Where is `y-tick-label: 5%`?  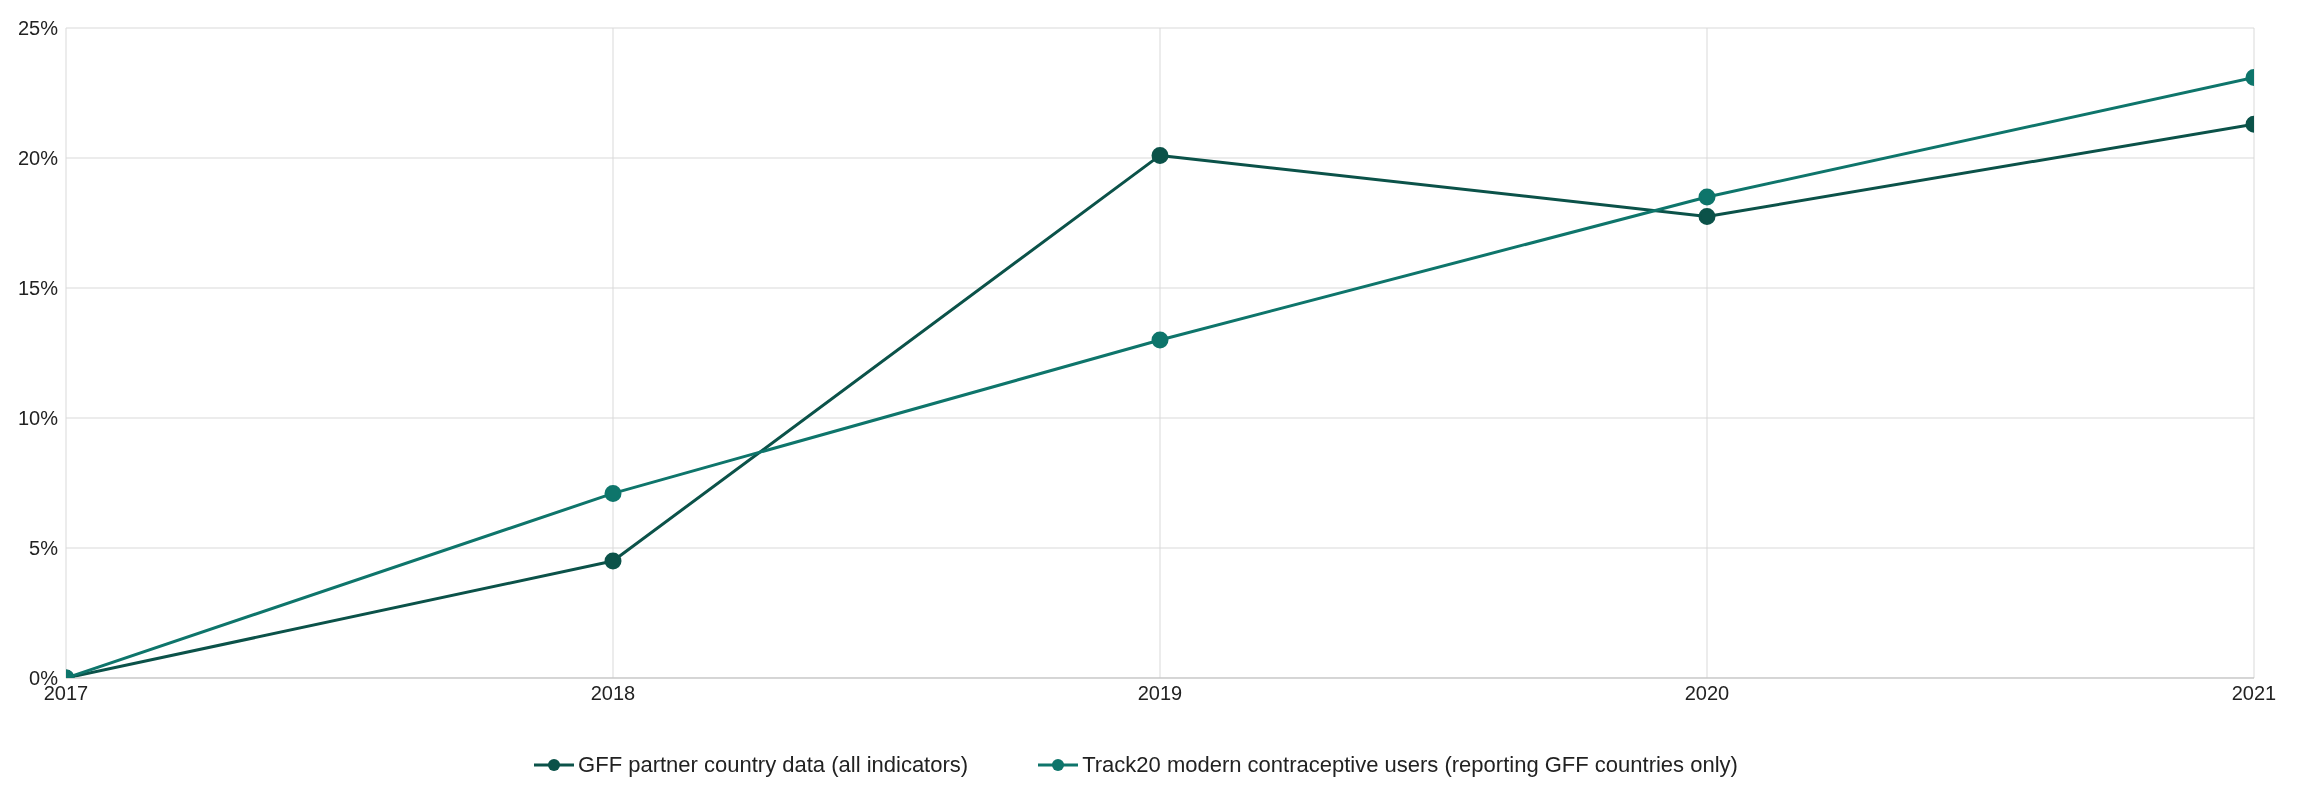
y-tick-label: 5% is located at coordinates (44, 548).